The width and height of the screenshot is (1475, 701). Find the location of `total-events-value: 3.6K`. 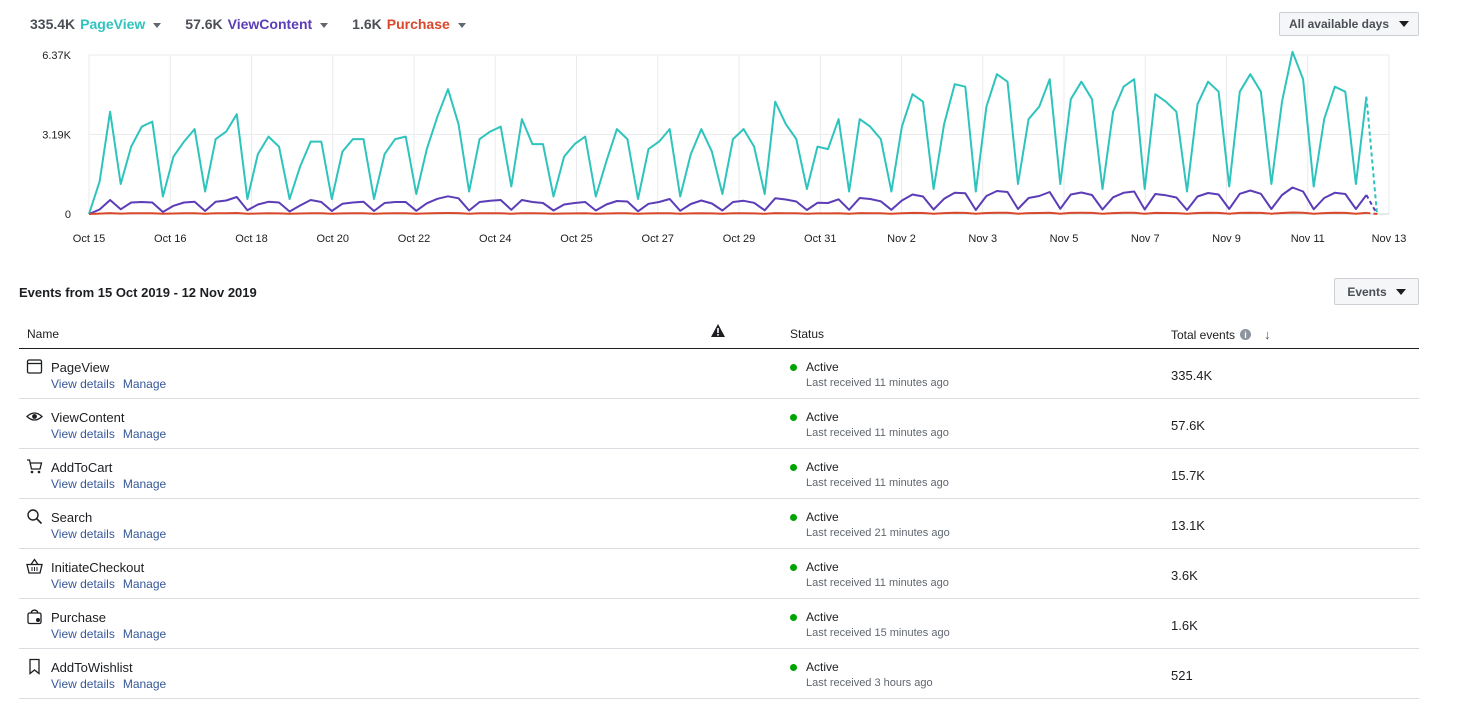

total-events-value: 3.6K is located at coordinates (1184, 575).